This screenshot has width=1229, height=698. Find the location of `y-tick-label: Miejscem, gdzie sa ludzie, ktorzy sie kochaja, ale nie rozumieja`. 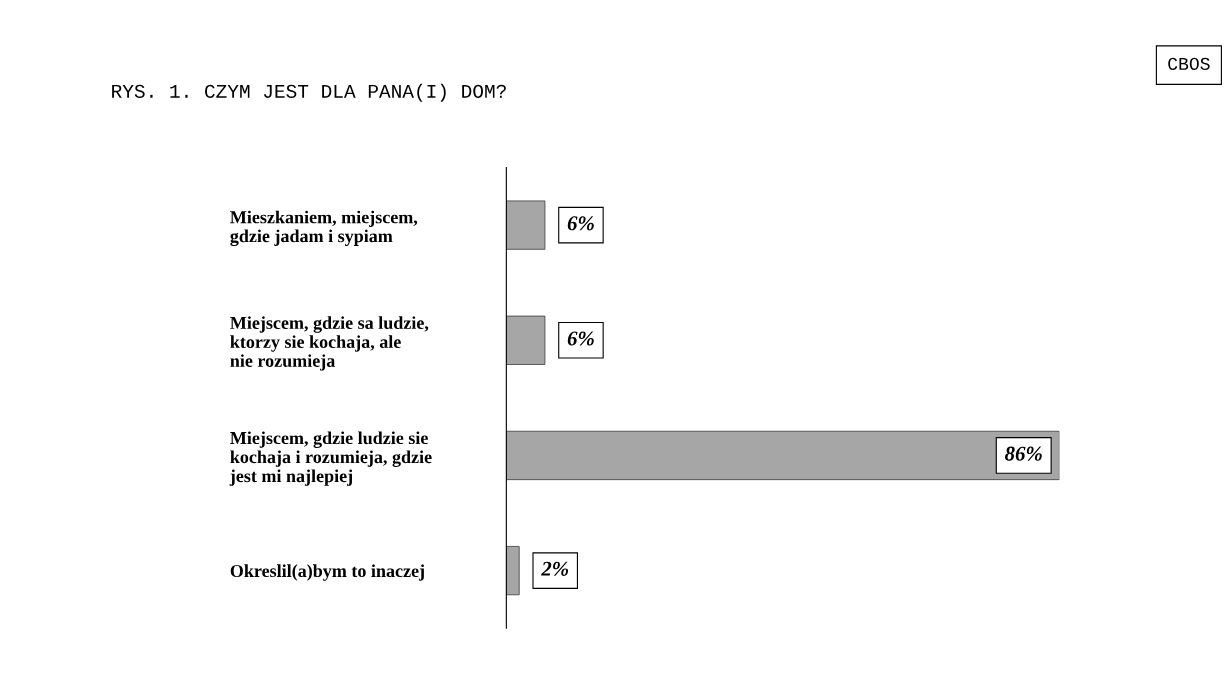

y-tick-label: Miejscem, gdzie sa ludzie, ktorzy sie kochaja, ale nie rozumieja is located at coordinates (329, 343).